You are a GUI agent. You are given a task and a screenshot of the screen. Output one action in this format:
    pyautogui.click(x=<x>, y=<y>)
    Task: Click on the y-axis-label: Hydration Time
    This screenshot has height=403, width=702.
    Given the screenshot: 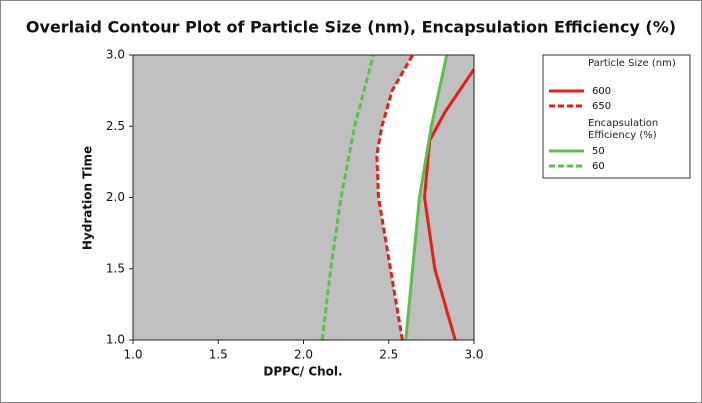 What is the action you would take?
    pyautogui.click(x=88, y=198)
    